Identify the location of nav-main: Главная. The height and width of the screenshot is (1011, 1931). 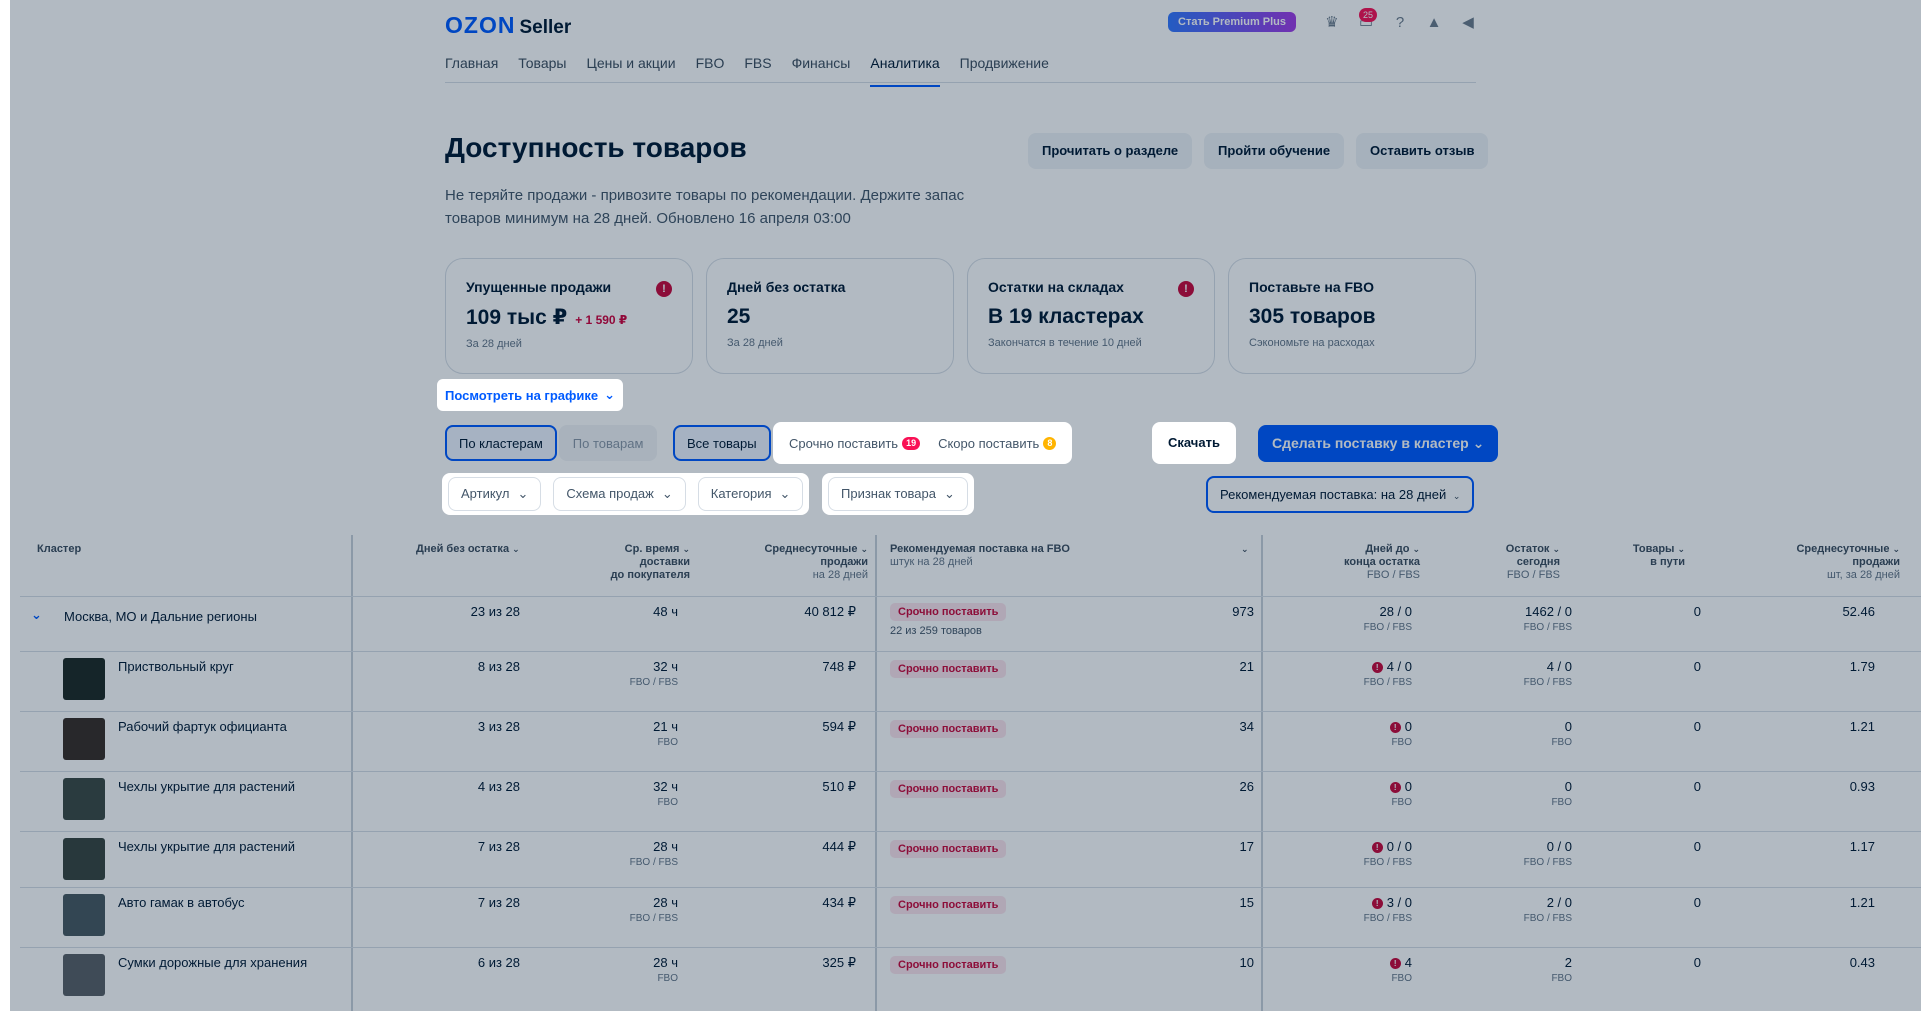
(472, 63).